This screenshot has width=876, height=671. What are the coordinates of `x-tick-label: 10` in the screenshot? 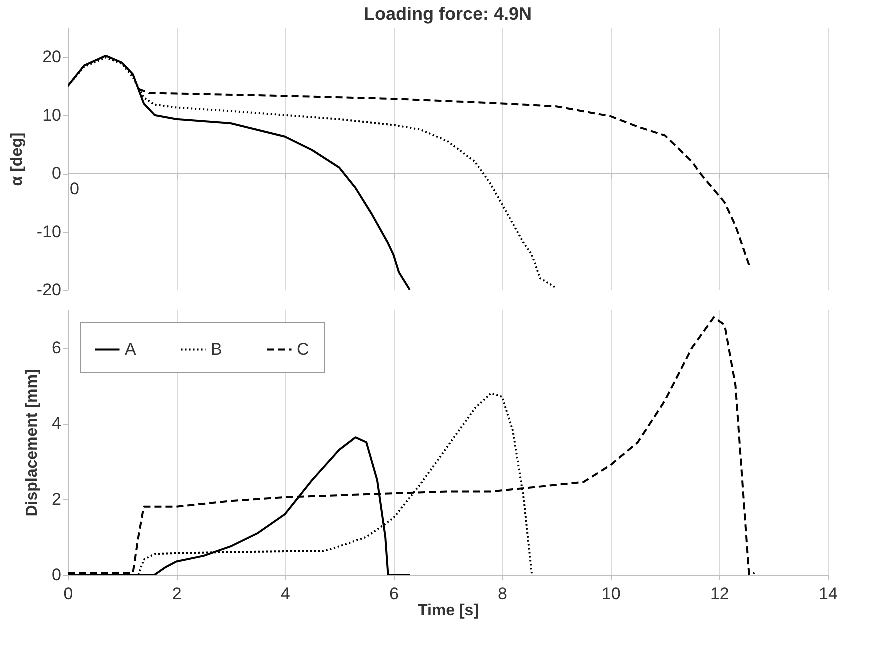 It's located at (611, 594).